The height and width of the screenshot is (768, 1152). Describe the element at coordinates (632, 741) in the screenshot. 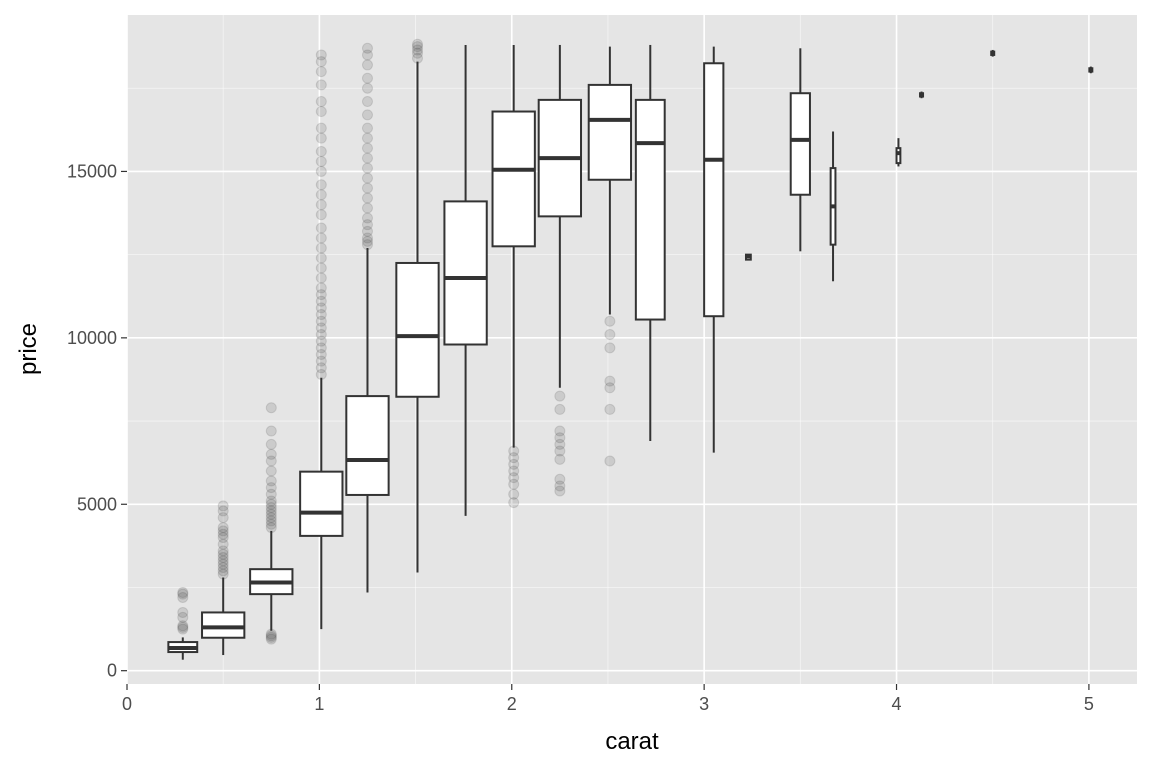

I see `x-axis-title: carat` at that location.